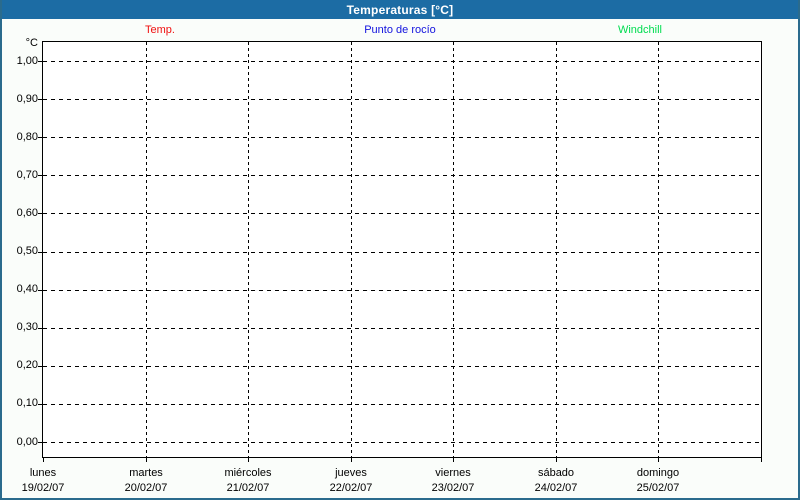 This screenshot has height=500, width=800. I want to click on x-date-label: 22/02/07, so click(351, 488).